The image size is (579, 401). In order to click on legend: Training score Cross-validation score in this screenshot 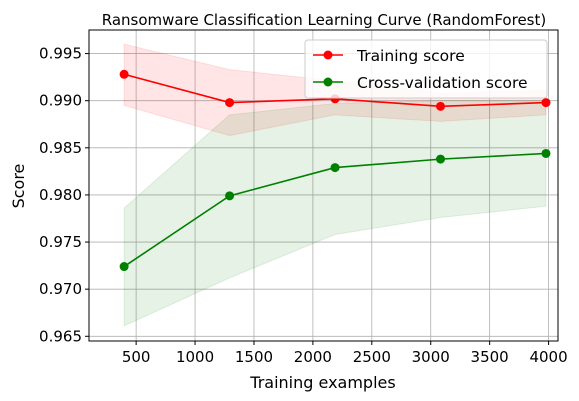, I will do `click(426, 69)`.